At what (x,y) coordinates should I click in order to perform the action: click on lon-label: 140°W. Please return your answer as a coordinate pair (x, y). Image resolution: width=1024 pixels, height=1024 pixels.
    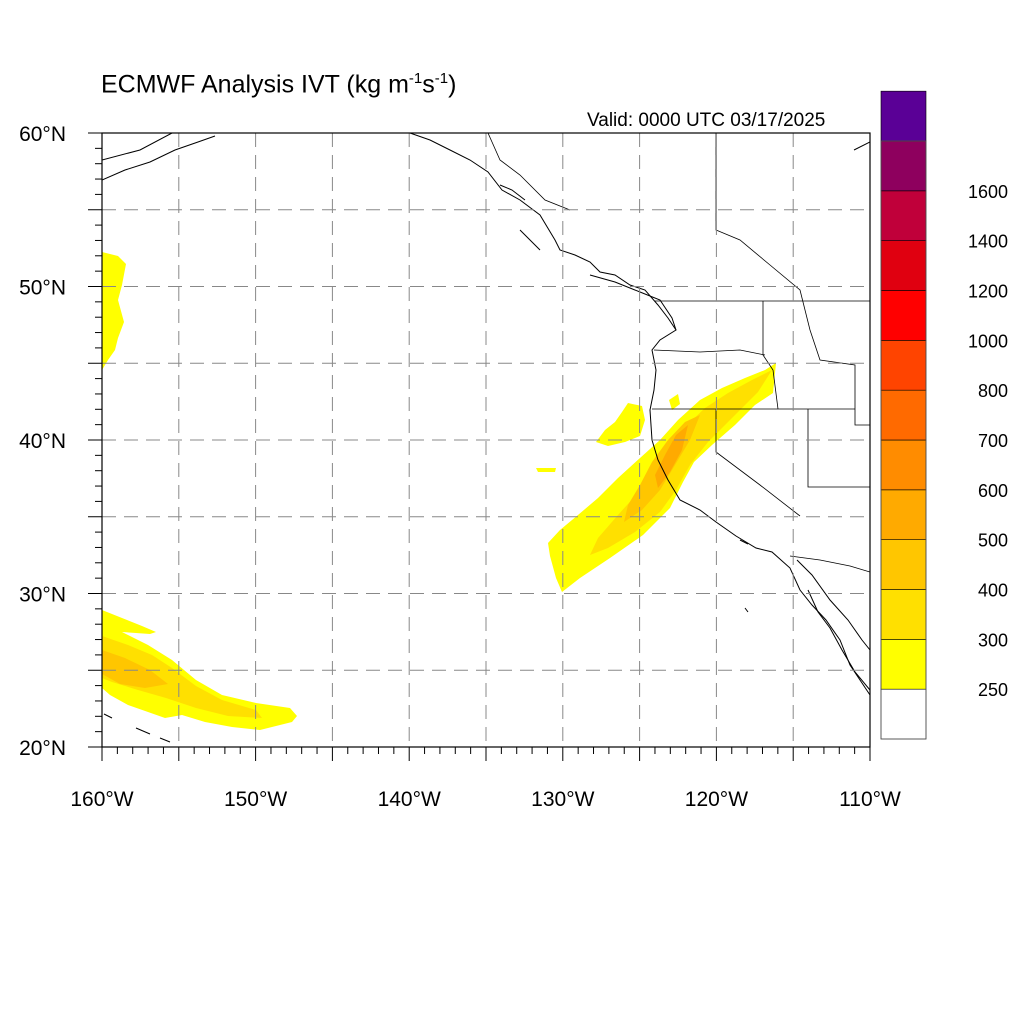
    Looking at the image, I should click on (409, 799).